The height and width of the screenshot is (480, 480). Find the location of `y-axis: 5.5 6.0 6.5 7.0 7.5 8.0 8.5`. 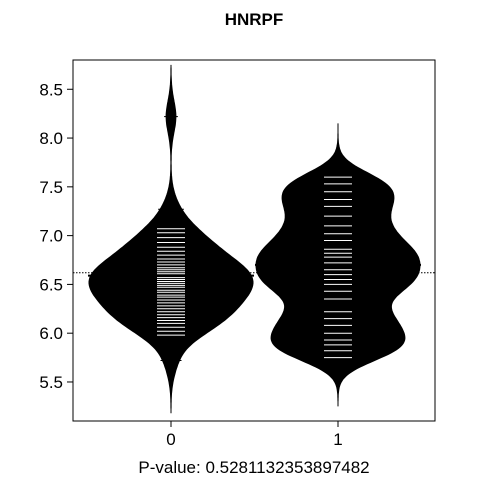

y-axis: 5.5 6.0 6.5 7.0 7.5 8.0 8.5 is located at coordinates (56, 236).